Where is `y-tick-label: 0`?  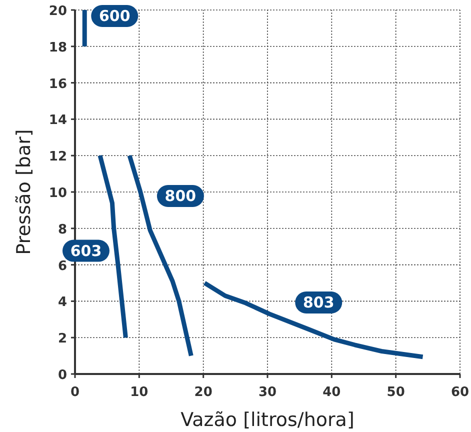
y-tick-label: 0 is located at coordinates (62, 375).